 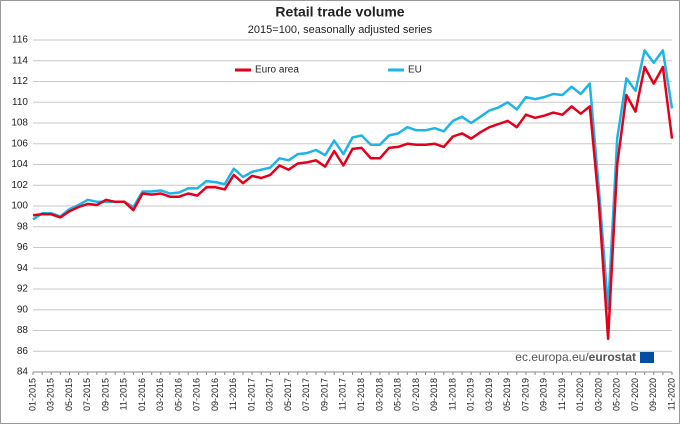 What do you see at coordinates (598, 394) in the screenshot?
I see `x-tick-label: 03-2020` at bounding box center [598, 394].